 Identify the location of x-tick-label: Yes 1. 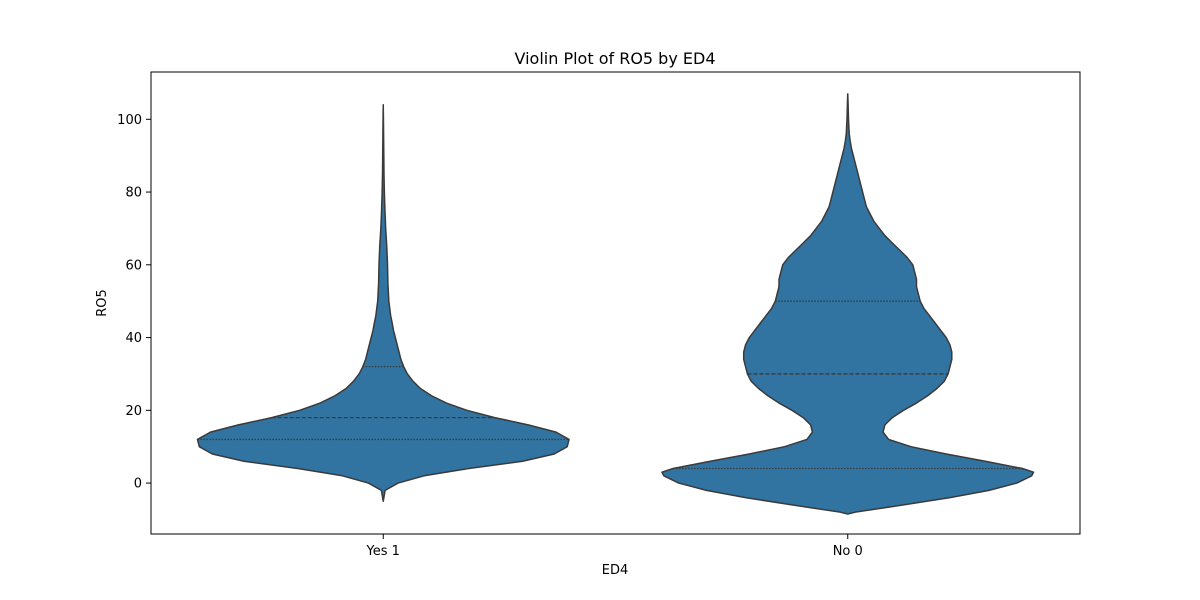
(383, 551).